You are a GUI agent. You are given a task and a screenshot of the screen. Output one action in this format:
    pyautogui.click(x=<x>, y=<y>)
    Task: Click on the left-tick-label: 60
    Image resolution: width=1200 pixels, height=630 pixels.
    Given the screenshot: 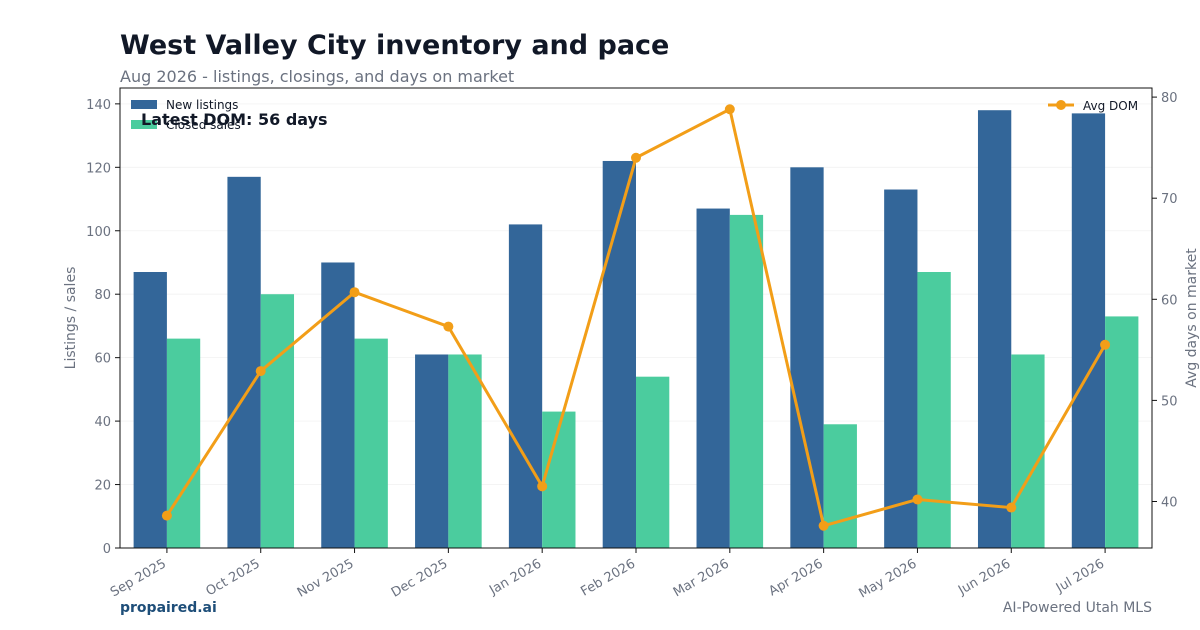 What is the action you would take?
    pyautogui.click(x=102, y=359)
    